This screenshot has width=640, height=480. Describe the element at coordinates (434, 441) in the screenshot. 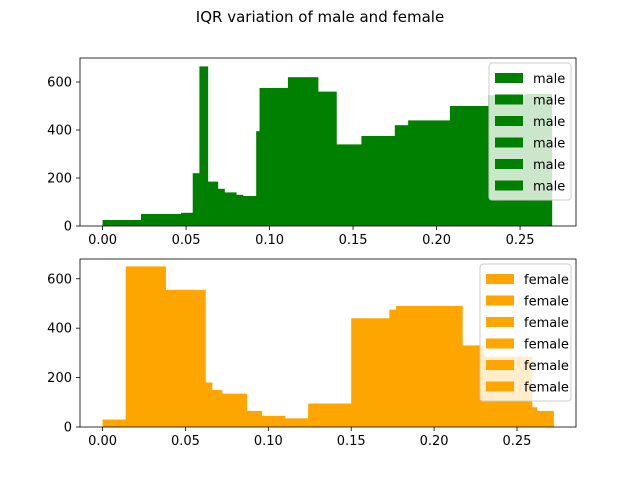

I see `female-xtick-label-4: 0.20` at that location.